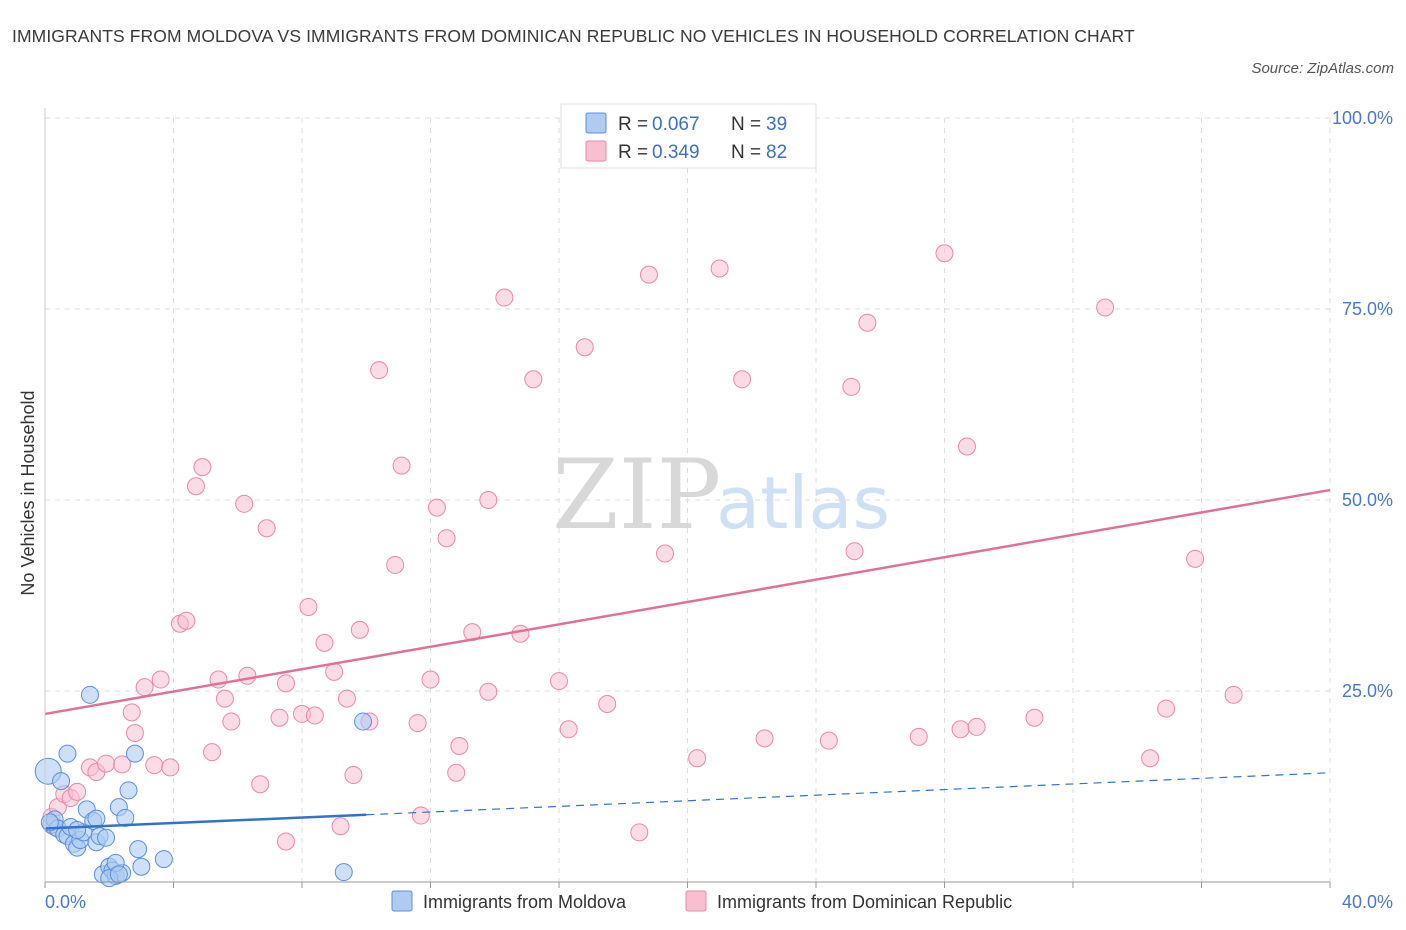 Image resolution: width=1406 pixels, height=930 pixels. What do you see at coordinates (633, 124) in the screenshot?
I see `legend-r-label-1: R =` at bounding box center [633, 124].